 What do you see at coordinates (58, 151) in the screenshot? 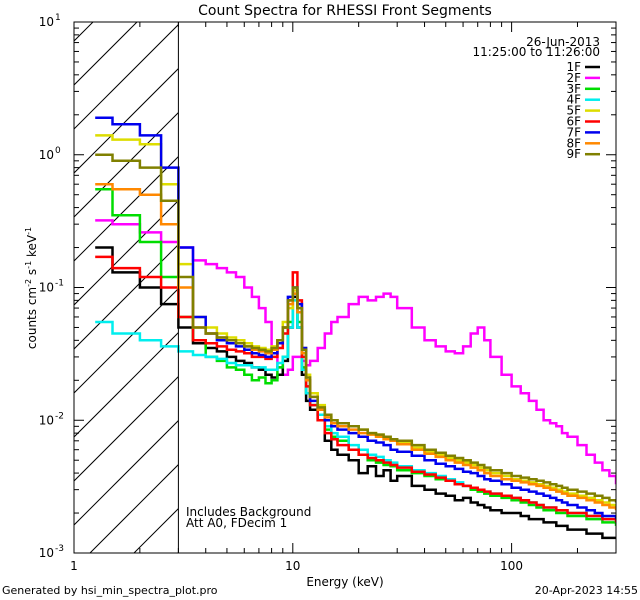
I see `y-tick-exponent: 0` at bounding box center [58, 151].